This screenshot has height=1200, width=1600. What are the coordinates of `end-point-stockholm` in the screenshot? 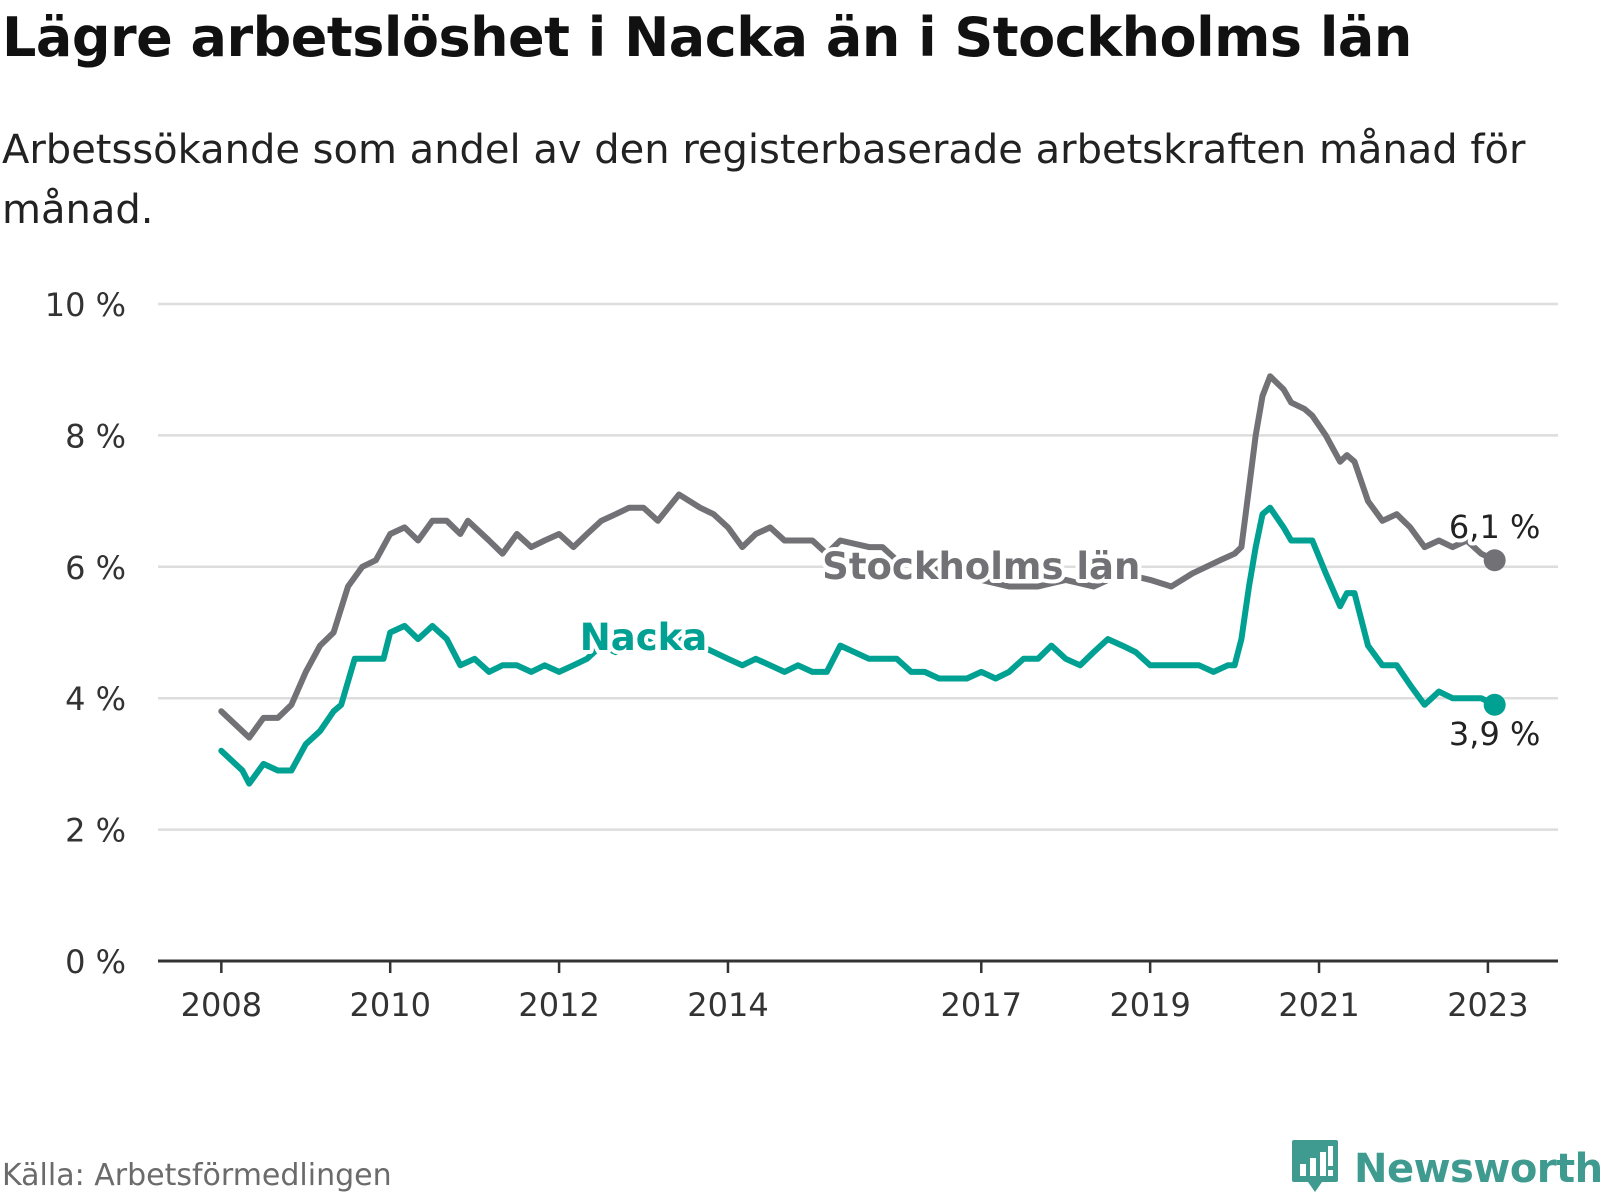 It's located at (1494, 560).